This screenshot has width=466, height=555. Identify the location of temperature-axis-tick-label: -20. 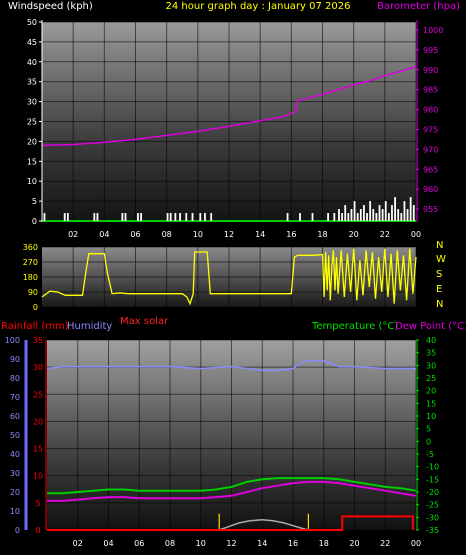
(432, 492).